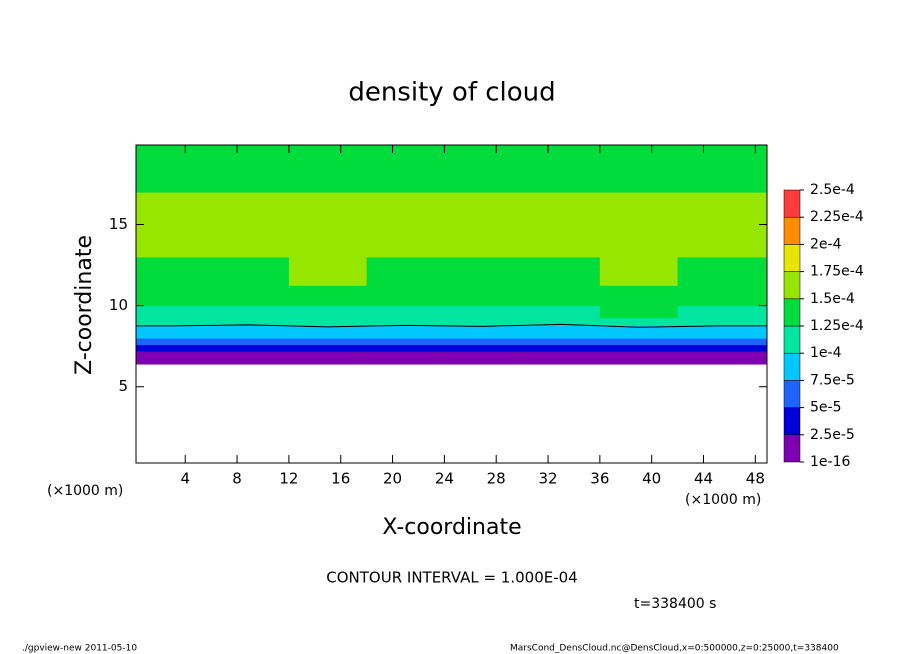 This screenshot has width=904, height=654. Describe the element at coordinates (651, 479) in the screenshot. I see `x-tick-label: 40` at that location.